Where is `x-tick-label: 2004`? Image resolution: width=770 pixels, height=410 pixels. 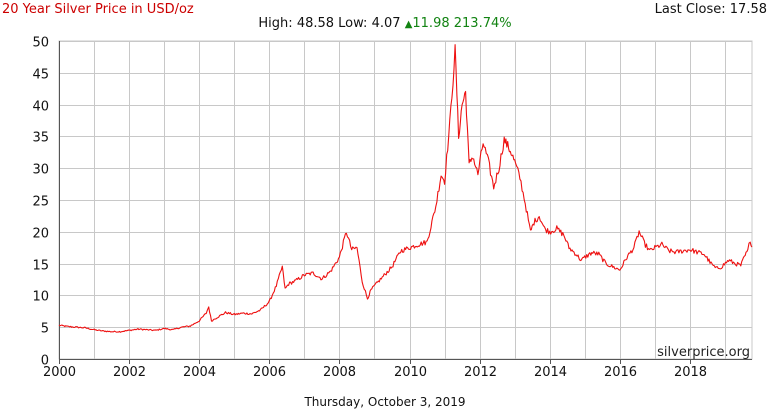 x-tick-label: 2004 is located at coordinates (199, 372).